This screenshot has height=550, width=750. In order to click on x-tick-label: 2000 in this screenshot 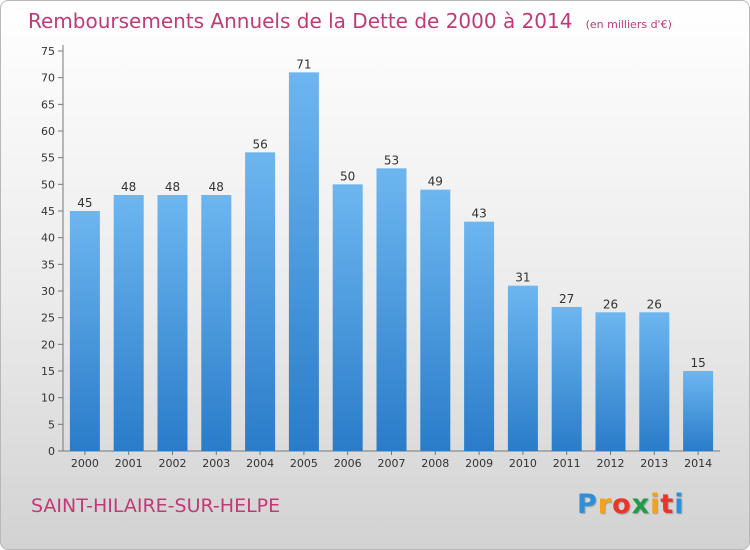, I will do `click(85, 463)`.